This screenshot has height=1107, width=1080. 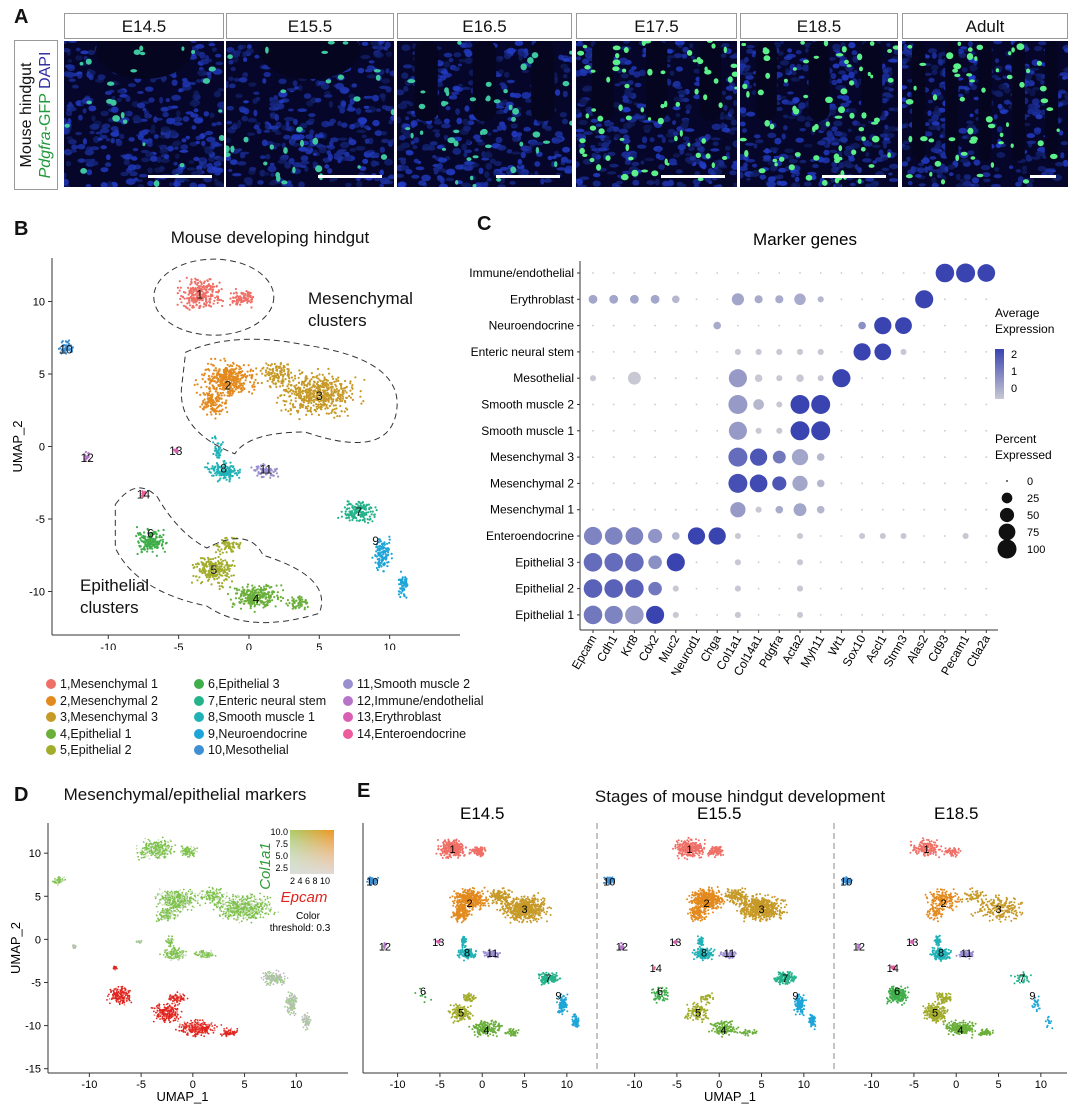 What do you see at coordinates (656, 114) in the screenshot?
I see `micrograph-image` at bounding box center [656, 114].